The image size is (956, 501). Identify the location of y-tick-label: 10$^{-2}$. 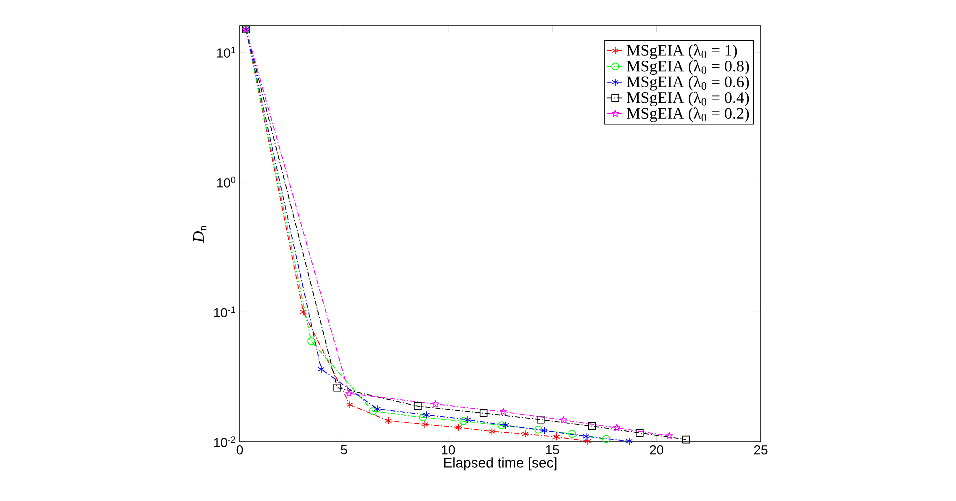
(225, 442).